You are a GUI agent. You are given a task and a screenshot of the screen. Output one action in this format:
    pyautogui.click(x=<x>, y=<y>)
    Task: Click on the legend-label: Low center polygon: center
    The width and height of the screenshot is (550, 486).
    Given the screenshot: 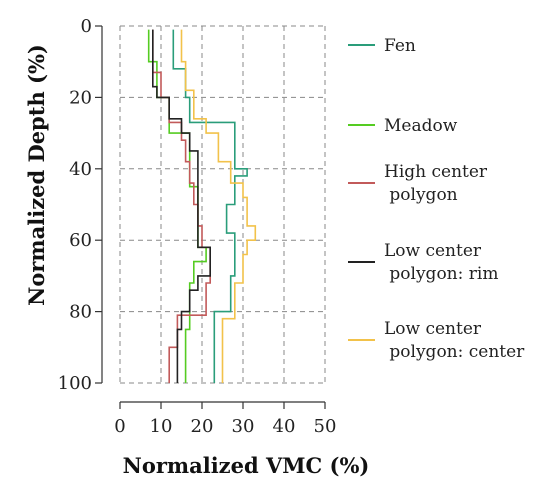 What is the action you would take?
    pyautogui.click(x=454, y=340)
    